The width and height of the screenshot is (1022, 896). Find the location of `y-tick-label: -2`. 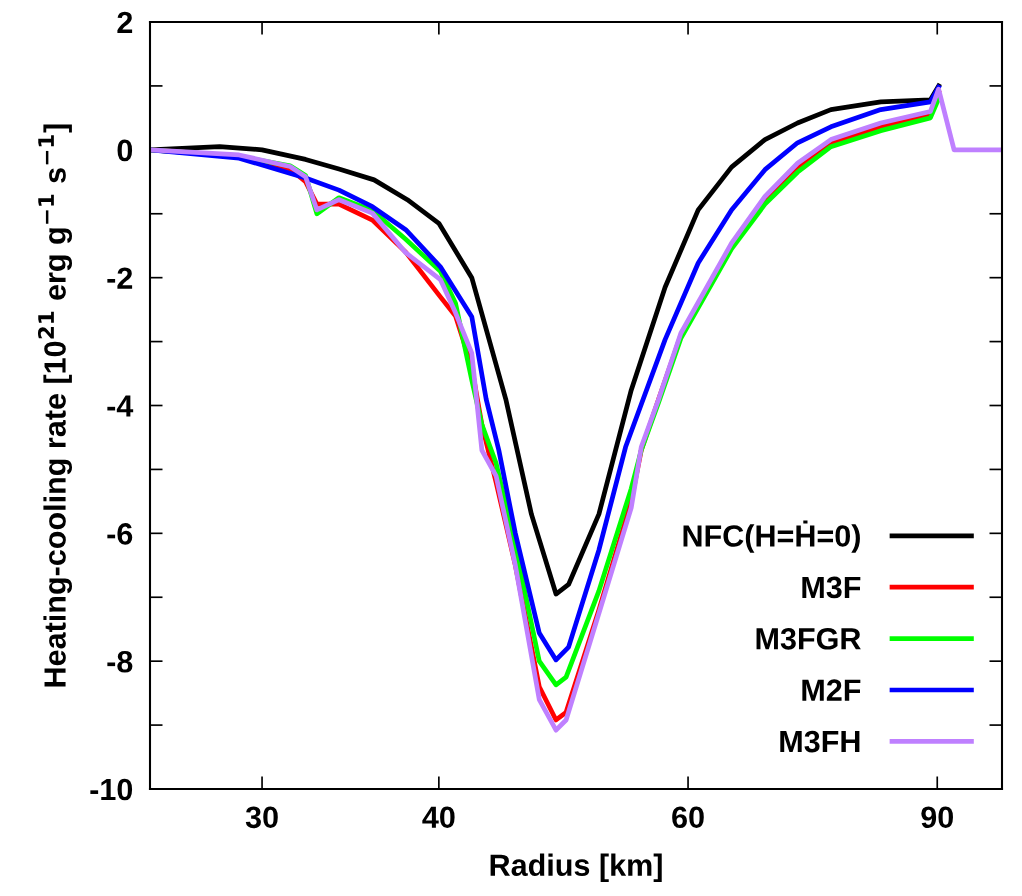

y-tick-label: -2 is located at coordinates (120, 278).